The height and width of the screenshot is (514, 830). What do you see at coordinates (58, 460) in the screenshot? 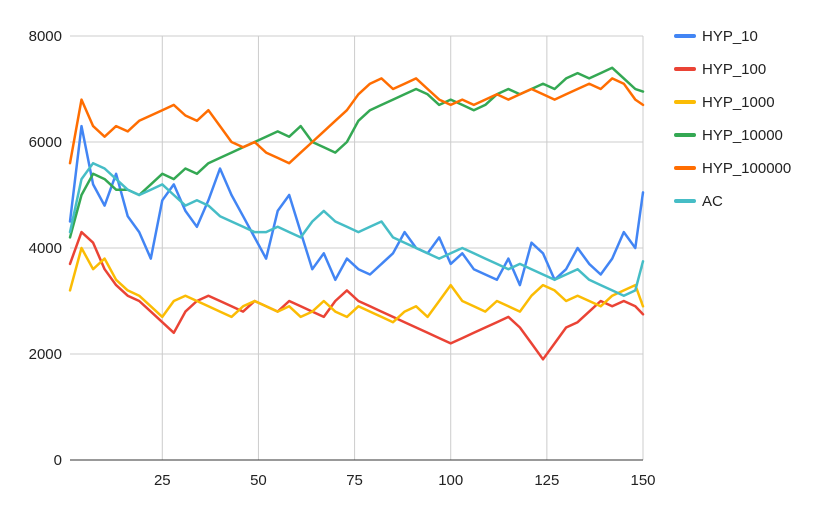
I see `y-tick-label: 0` at bounding box center [58, 460].